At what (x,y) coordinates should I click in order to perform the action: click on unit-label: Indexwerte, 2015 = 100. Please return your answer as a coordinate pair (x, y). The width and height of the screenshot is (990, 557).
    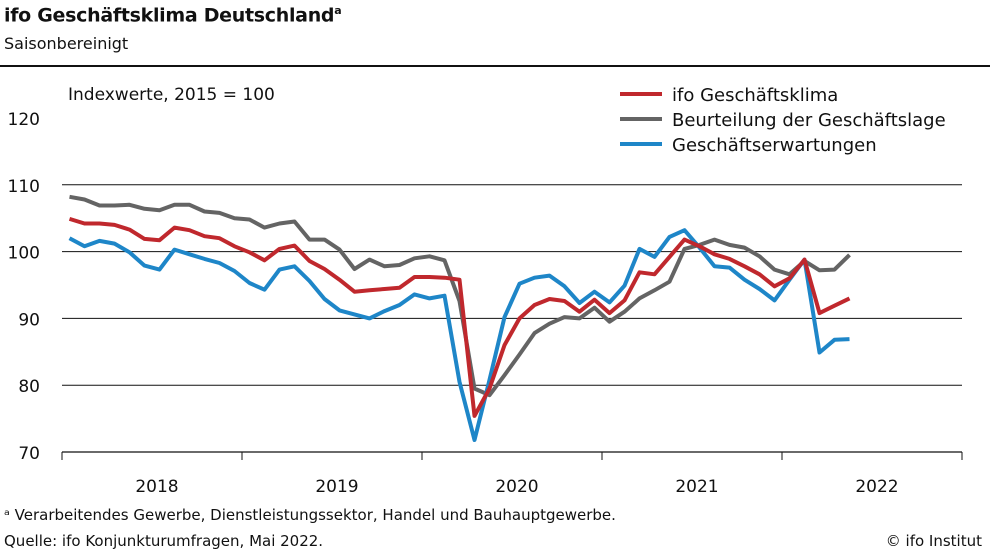
    Looking at the image, I should click on (171, 95).